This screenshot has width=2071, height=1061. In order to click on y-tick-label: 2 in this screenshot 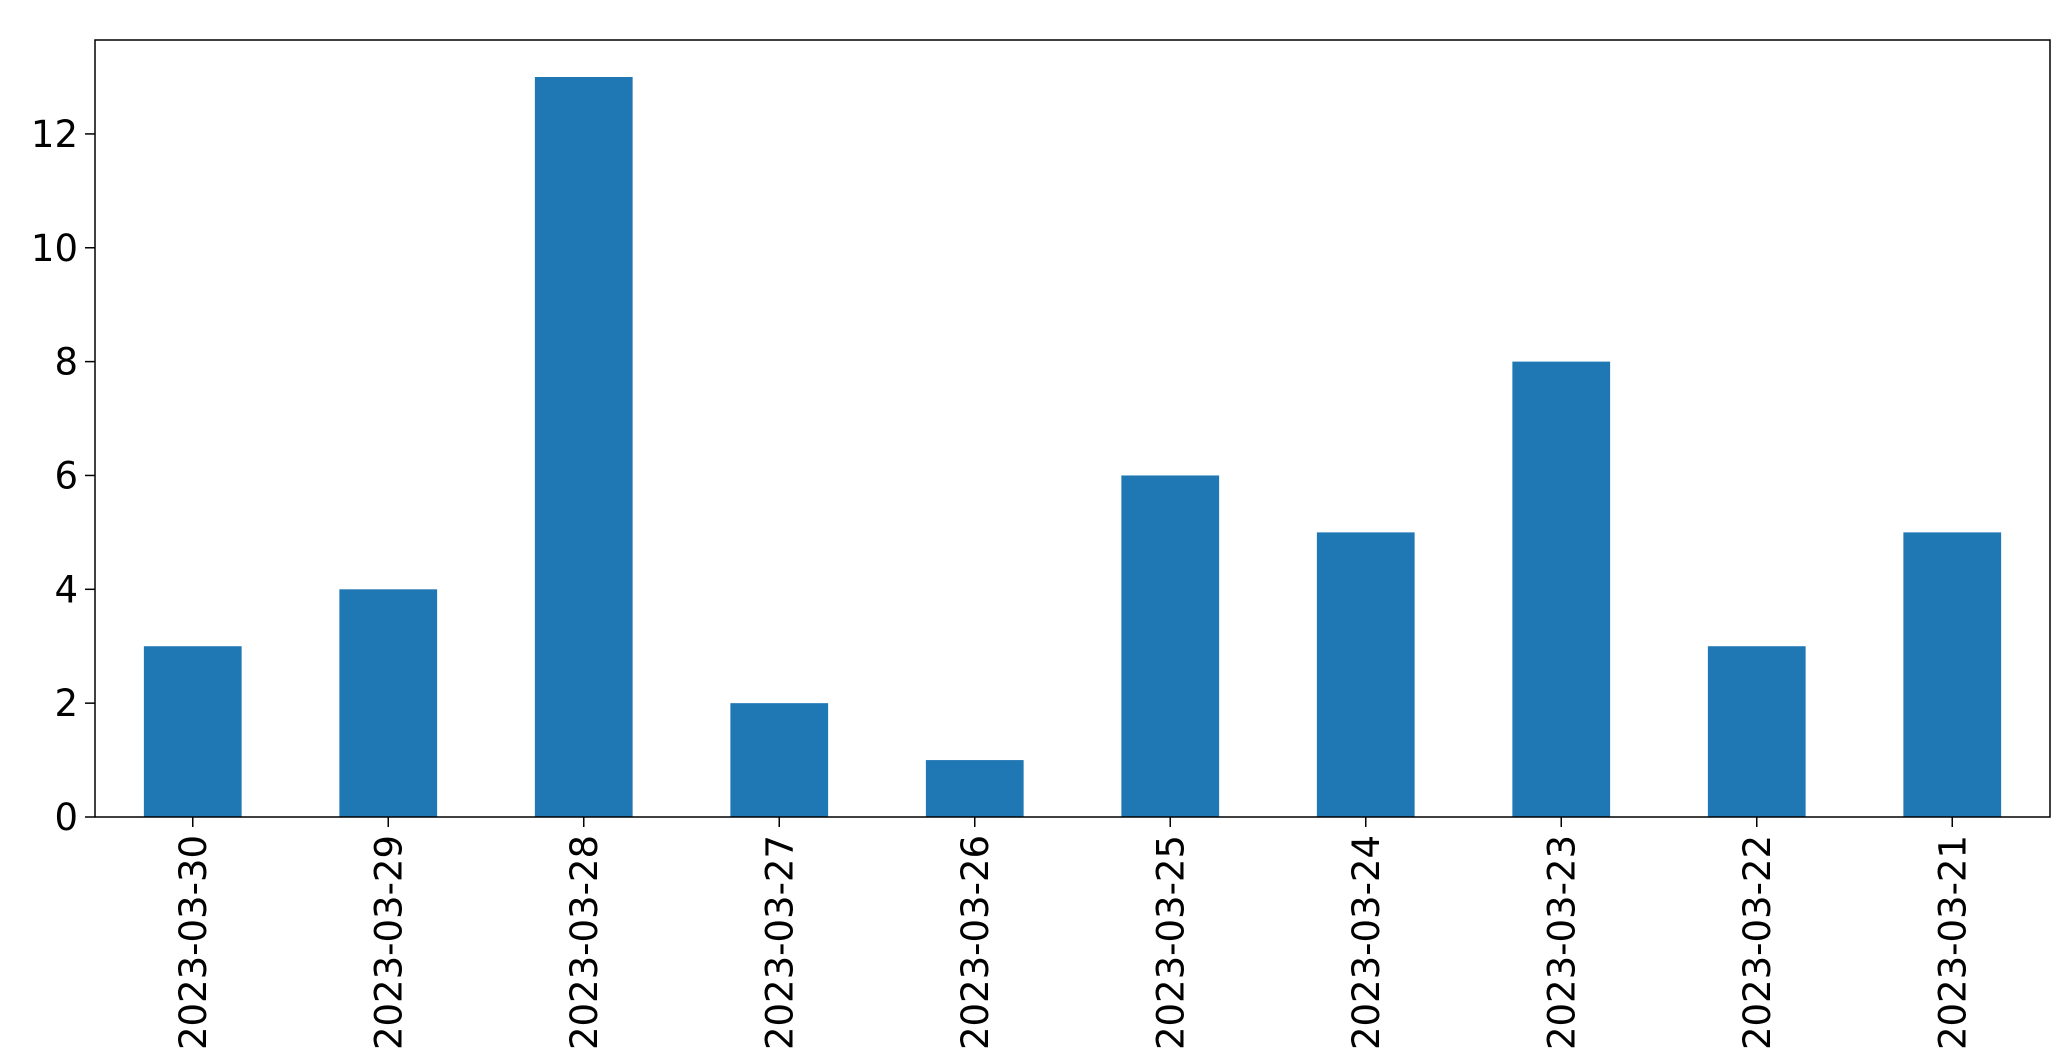, I will do `click(66, 703)`.